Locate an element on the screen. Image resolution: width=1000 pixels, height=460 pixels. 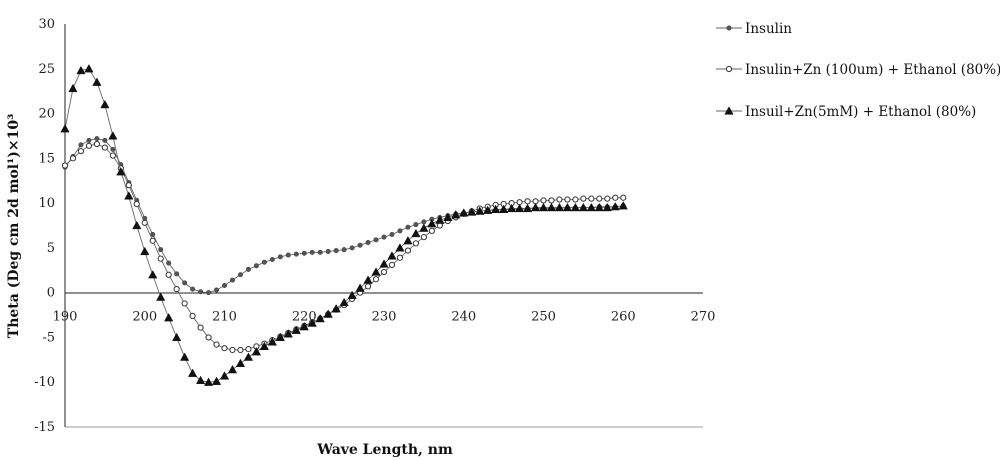
x-tick-label: 190 is located at coordinates (65, 317).